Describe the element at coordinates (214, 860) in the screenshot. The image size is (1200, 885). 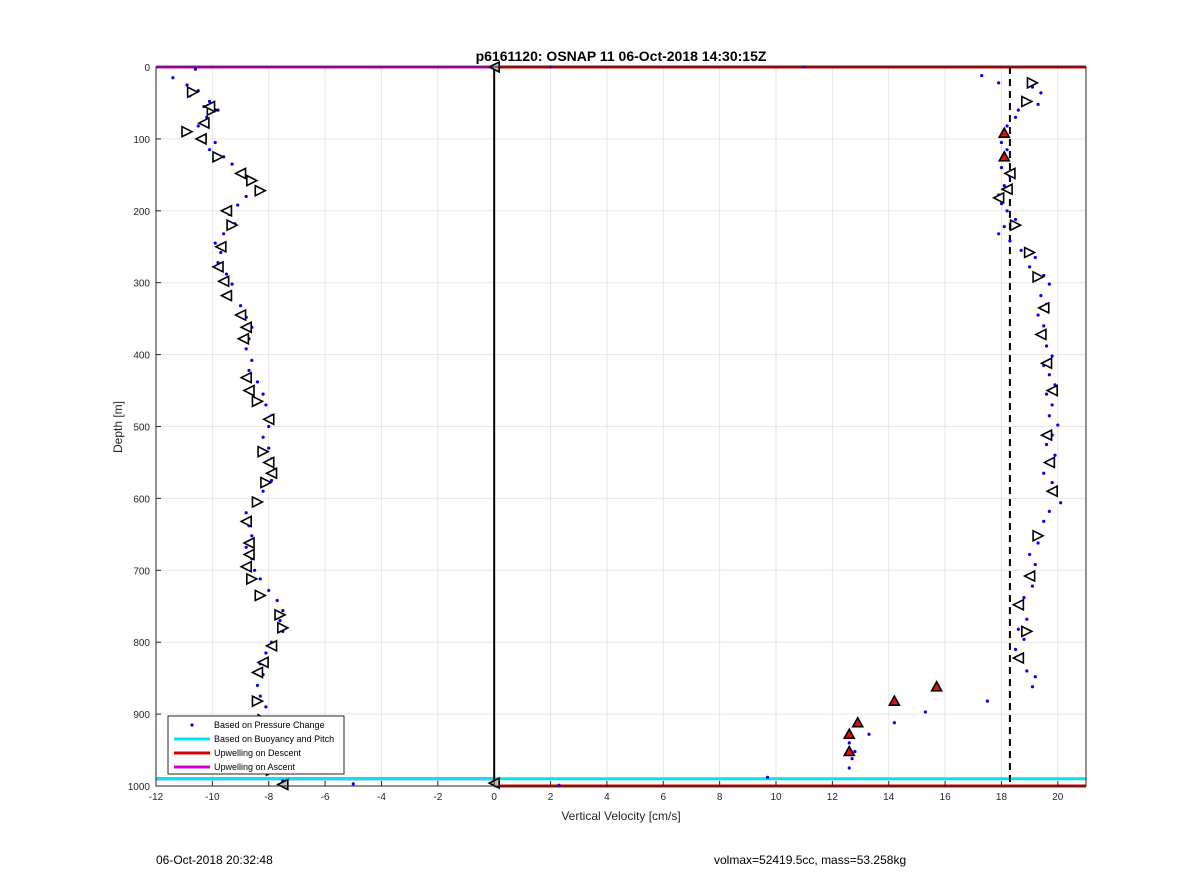
I see `footer-timestamp: 06-Oct-2018 20:32:48` at that location.